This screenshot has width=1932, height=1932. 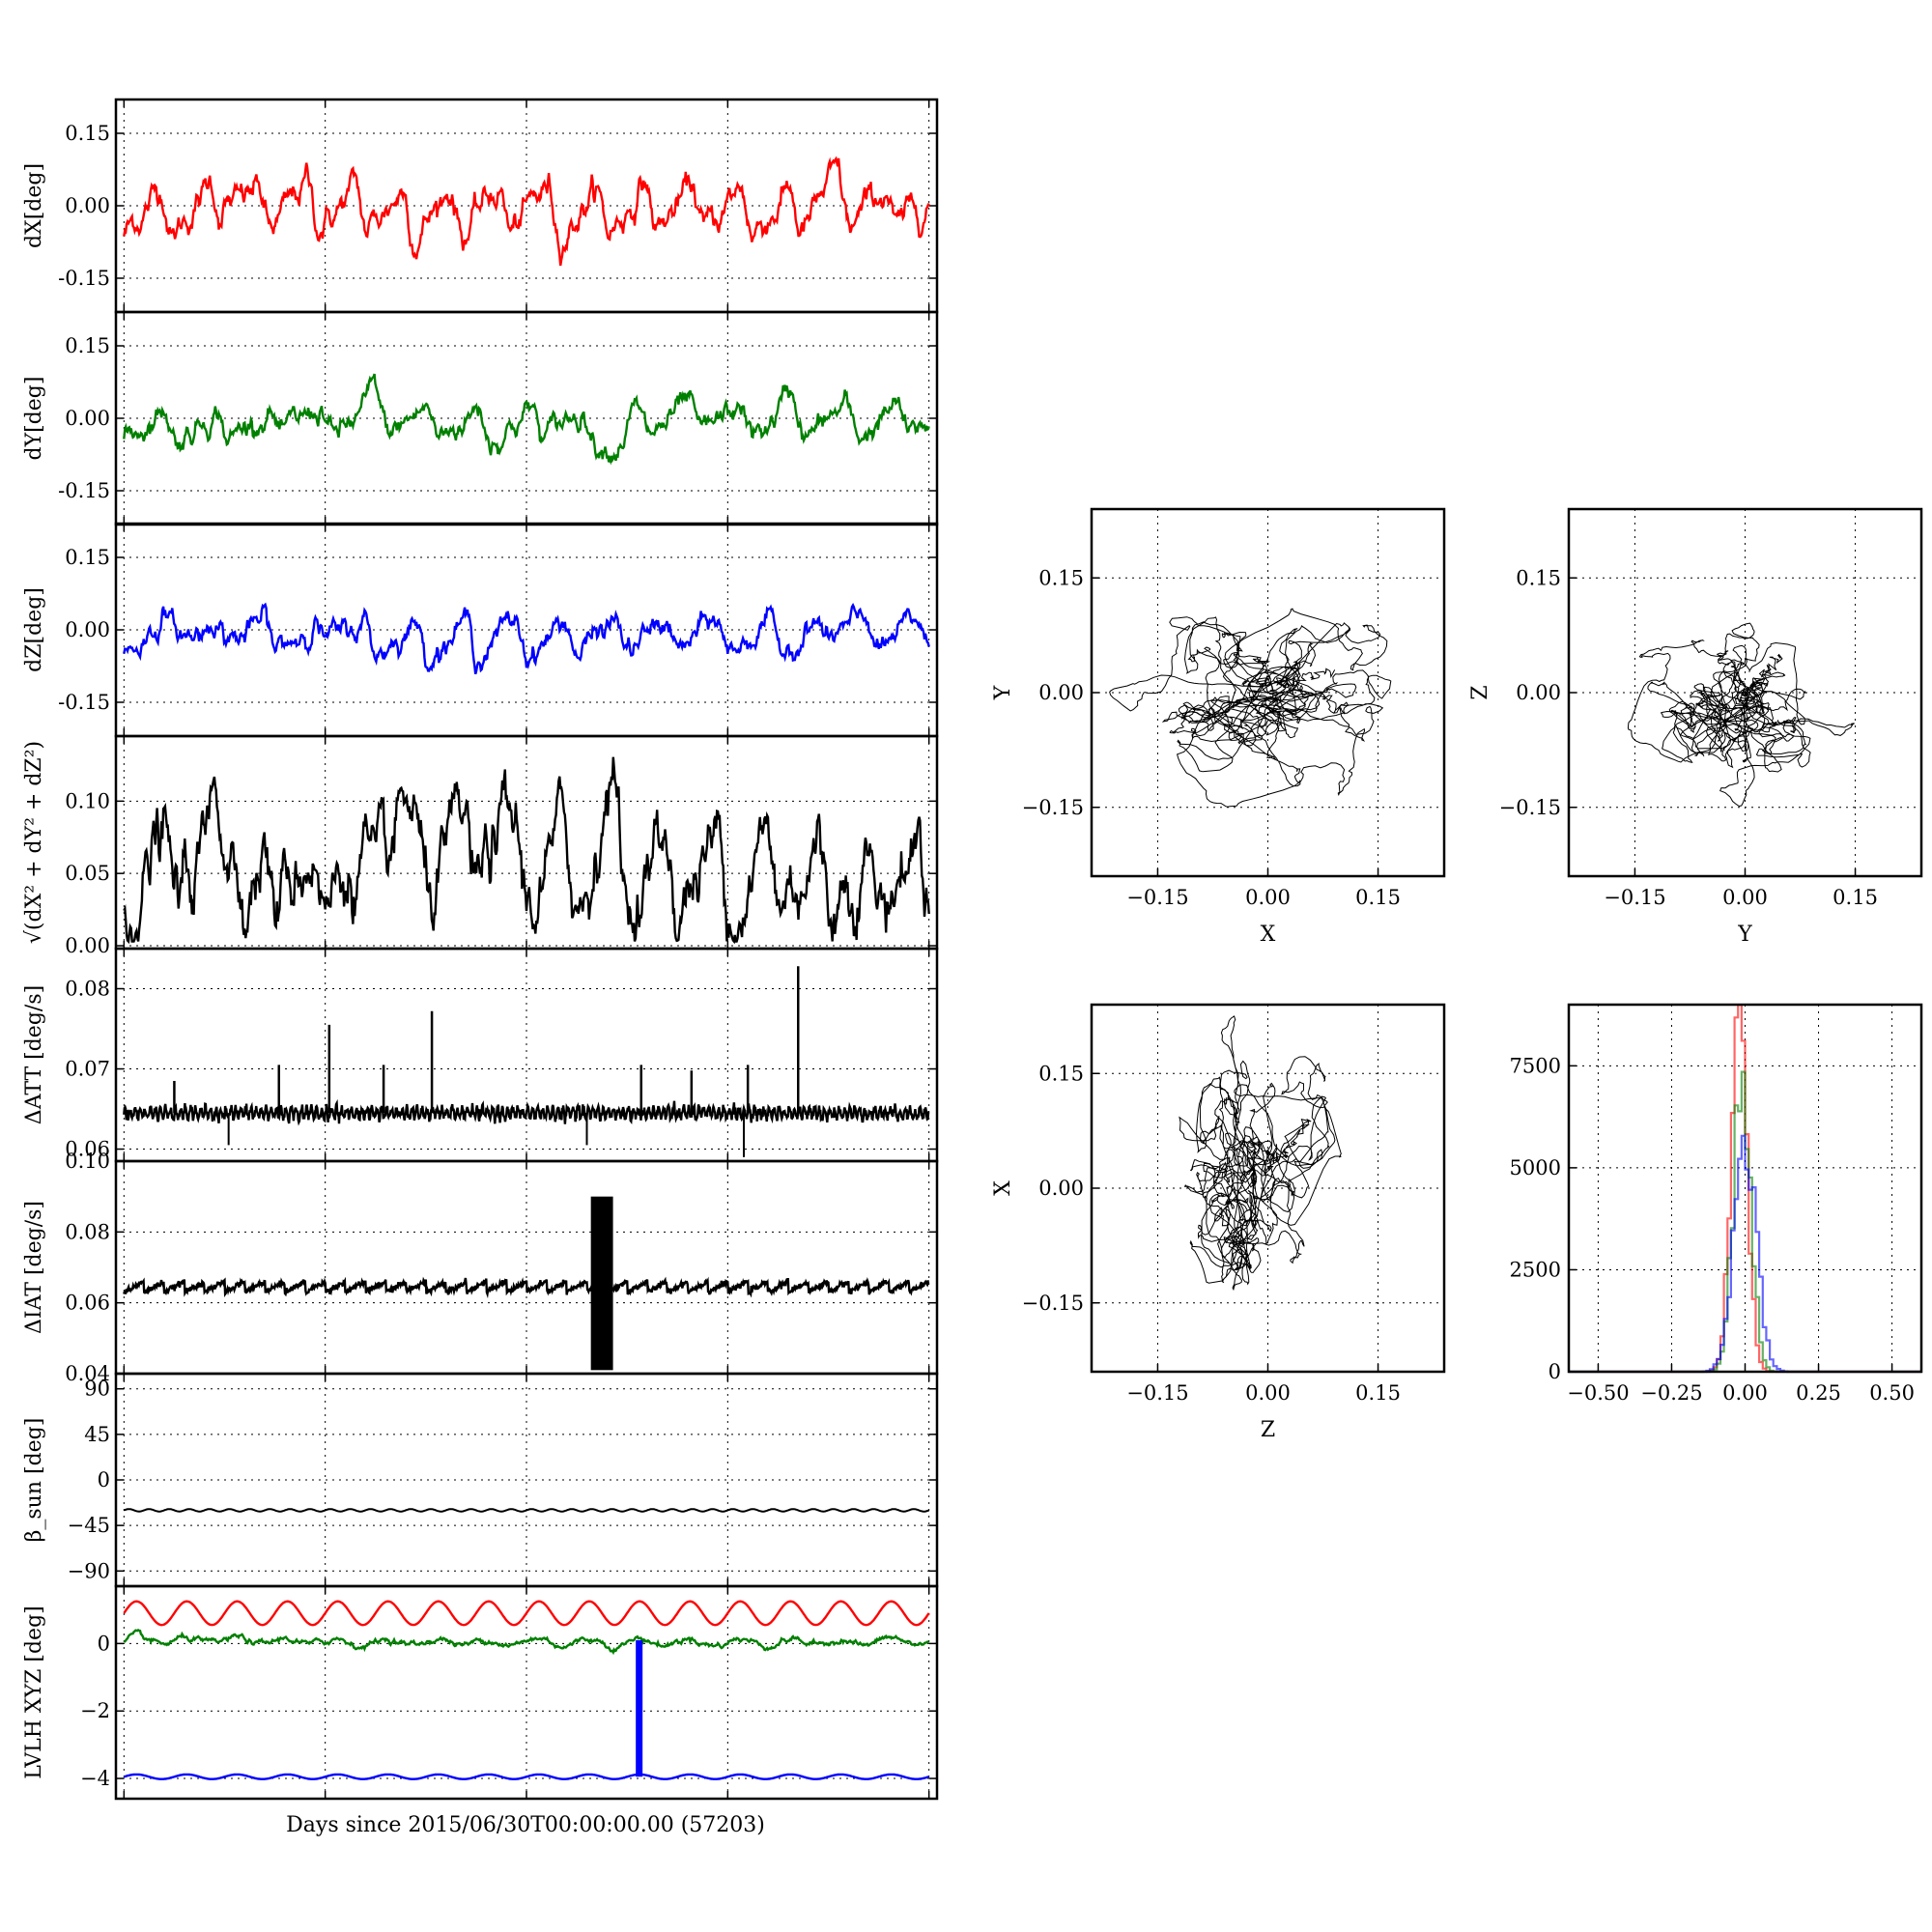 I want to click on y-tick-label: −45, so click(x=89, y=1525).